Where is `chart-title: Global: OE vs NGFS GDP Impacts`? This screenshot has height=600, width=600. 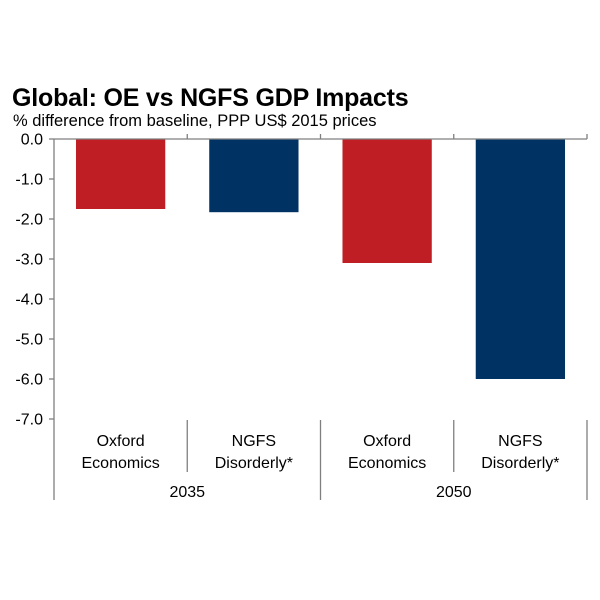
chart-title: Global: OE vs NGFS GDP Impacts is located at coordinates (210, 98).